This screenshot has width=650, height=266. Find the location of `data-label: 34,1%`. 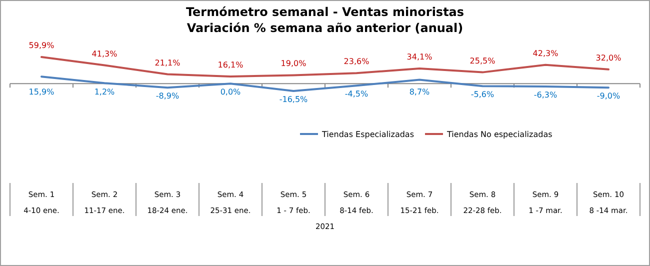

data-label: 34,1% is located at coordinates (419, 57).